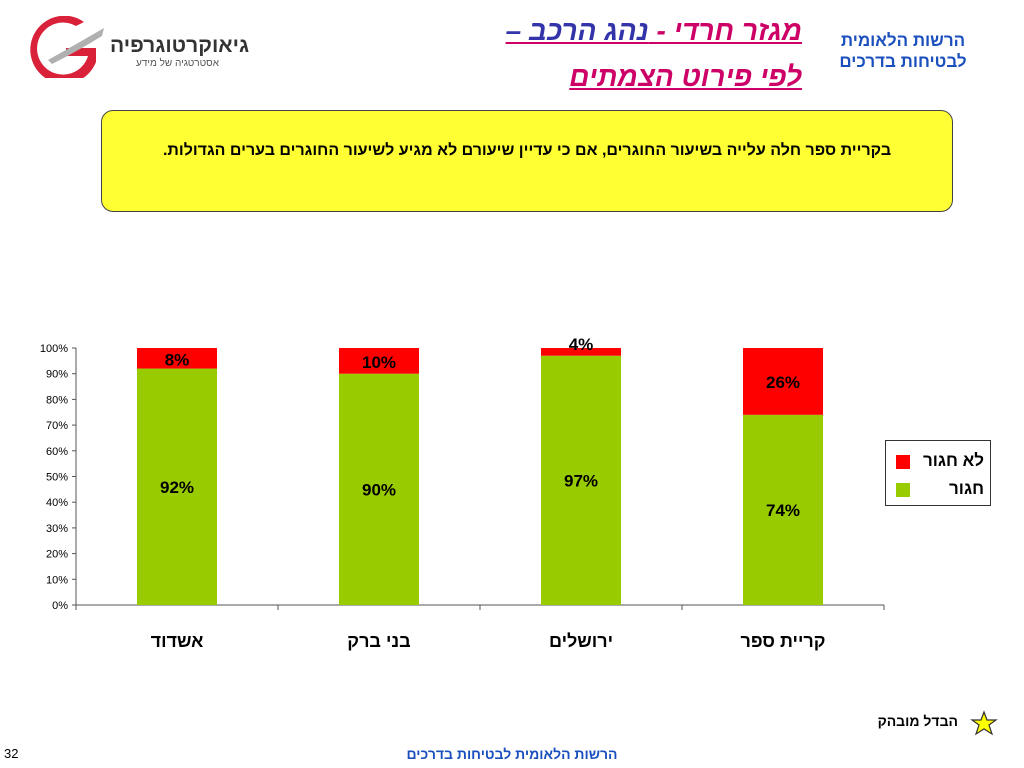  I want to click on data-label: 10%, so click(379, 362).